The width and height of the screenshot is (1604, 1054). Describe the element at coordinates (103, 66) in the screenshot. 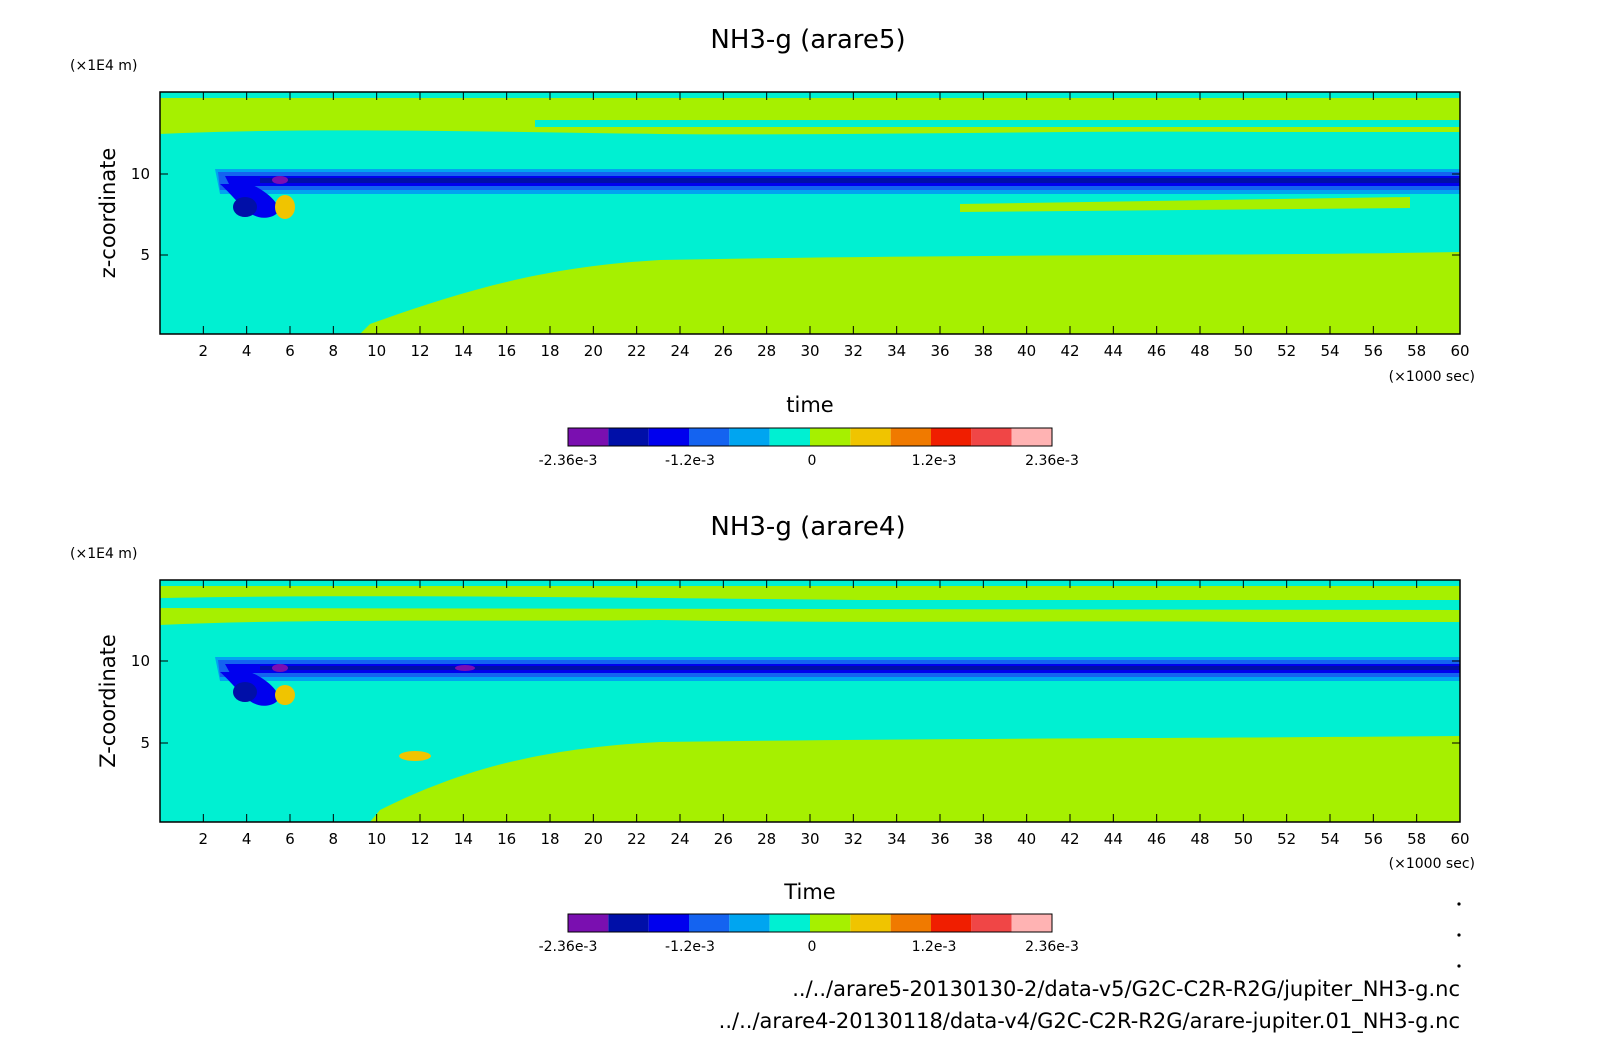

I see `y-unit-label: (×1E4 m)` at that location.